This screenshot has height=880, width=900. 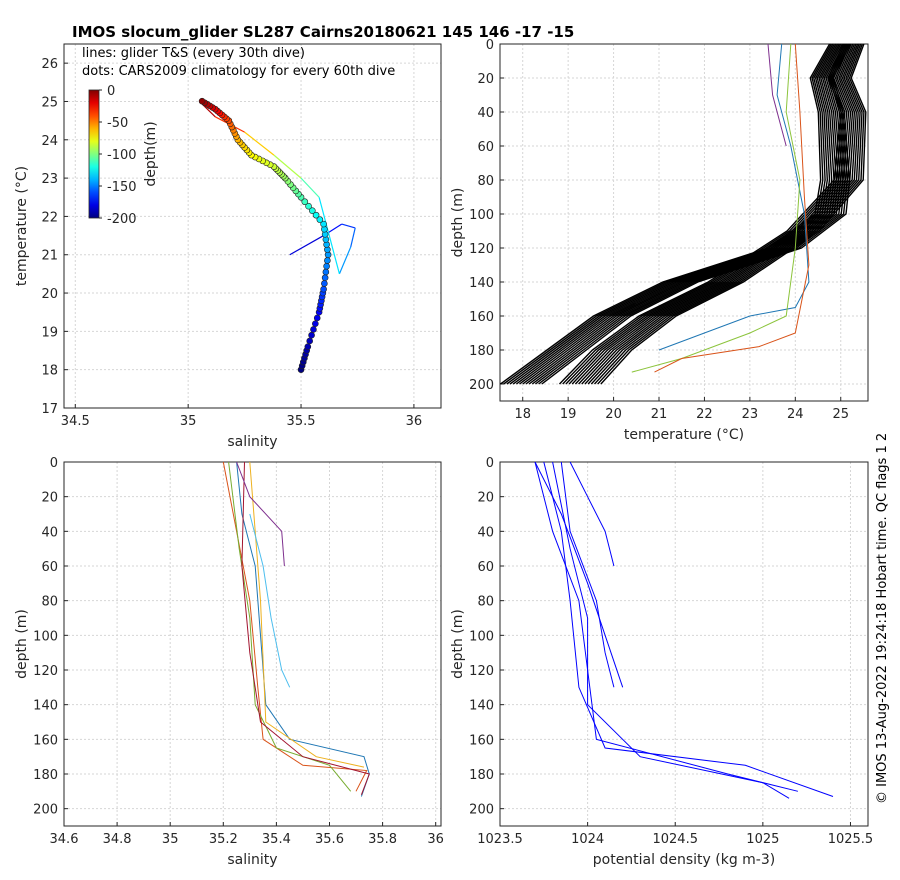 I want to click on colorbar-tick-label: 0, so click(x=111, y=91).